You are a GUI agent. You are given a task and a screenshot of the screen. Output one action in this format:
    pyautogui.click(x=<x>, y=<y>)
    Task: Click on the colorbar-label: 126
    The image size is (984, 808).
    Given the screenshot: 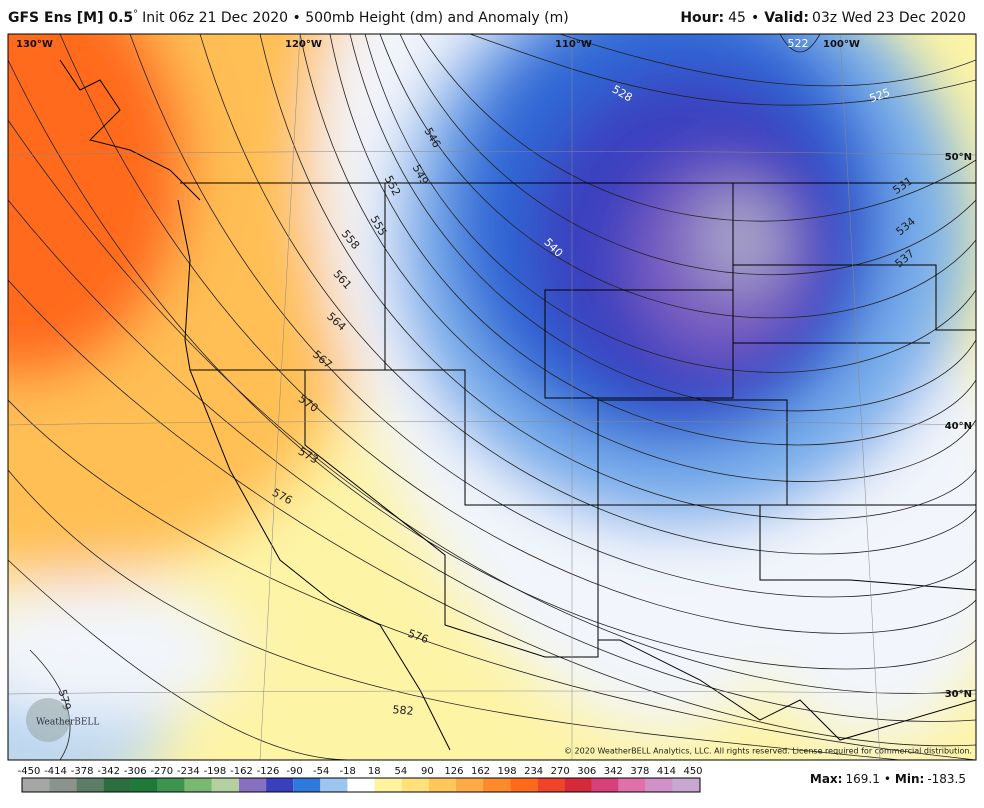 What is the action you would take?
    pyautogui.click(x=453, y=771)
    